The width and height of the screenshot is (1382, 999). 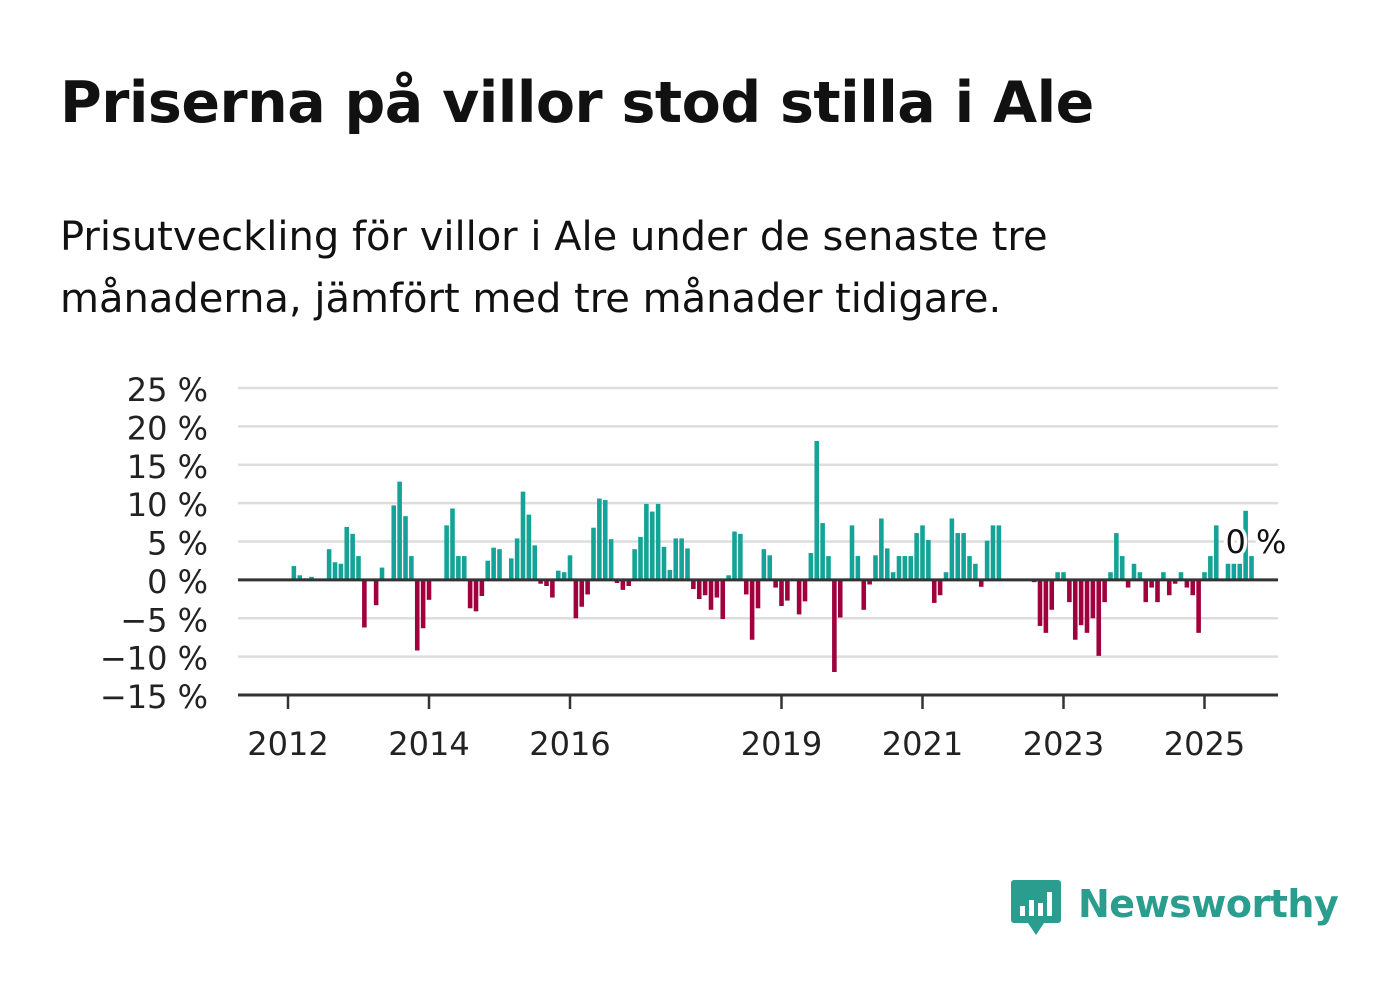 I want to click on y-tick-label: 10 %, so click(x=167, y=505).